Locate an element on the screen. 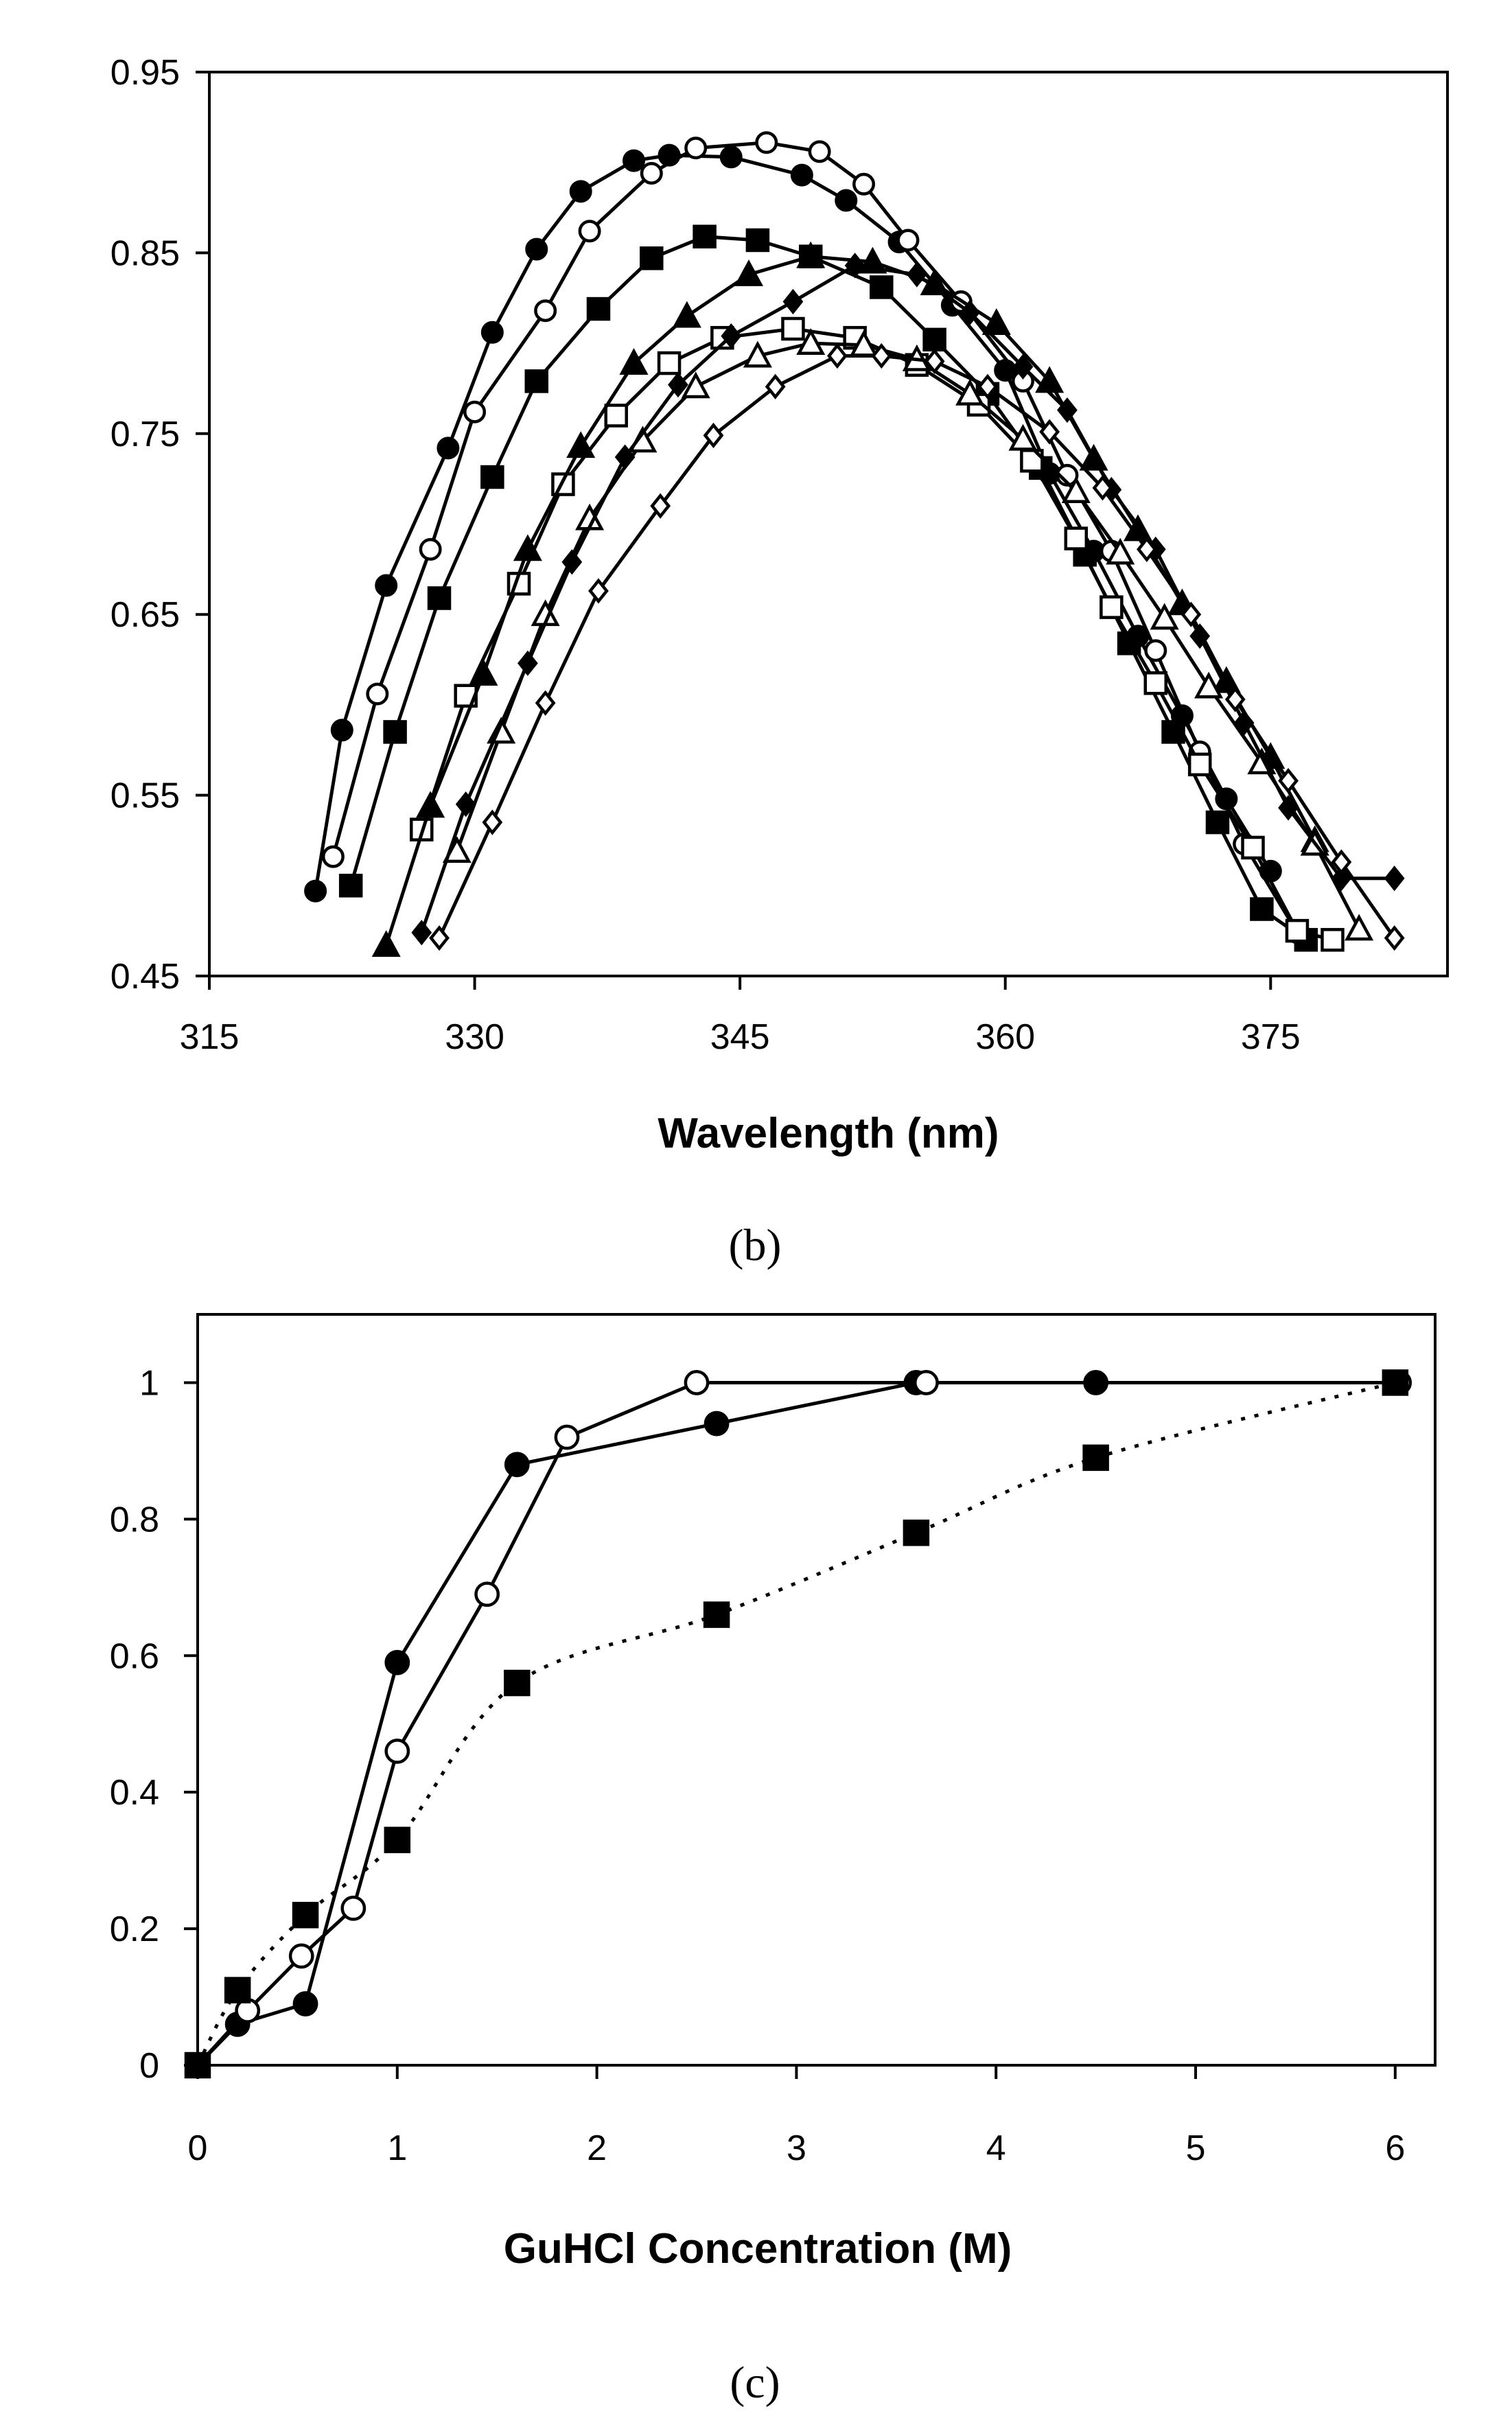  x-tick-label: 360 is located at coordinates (1005, 1037).